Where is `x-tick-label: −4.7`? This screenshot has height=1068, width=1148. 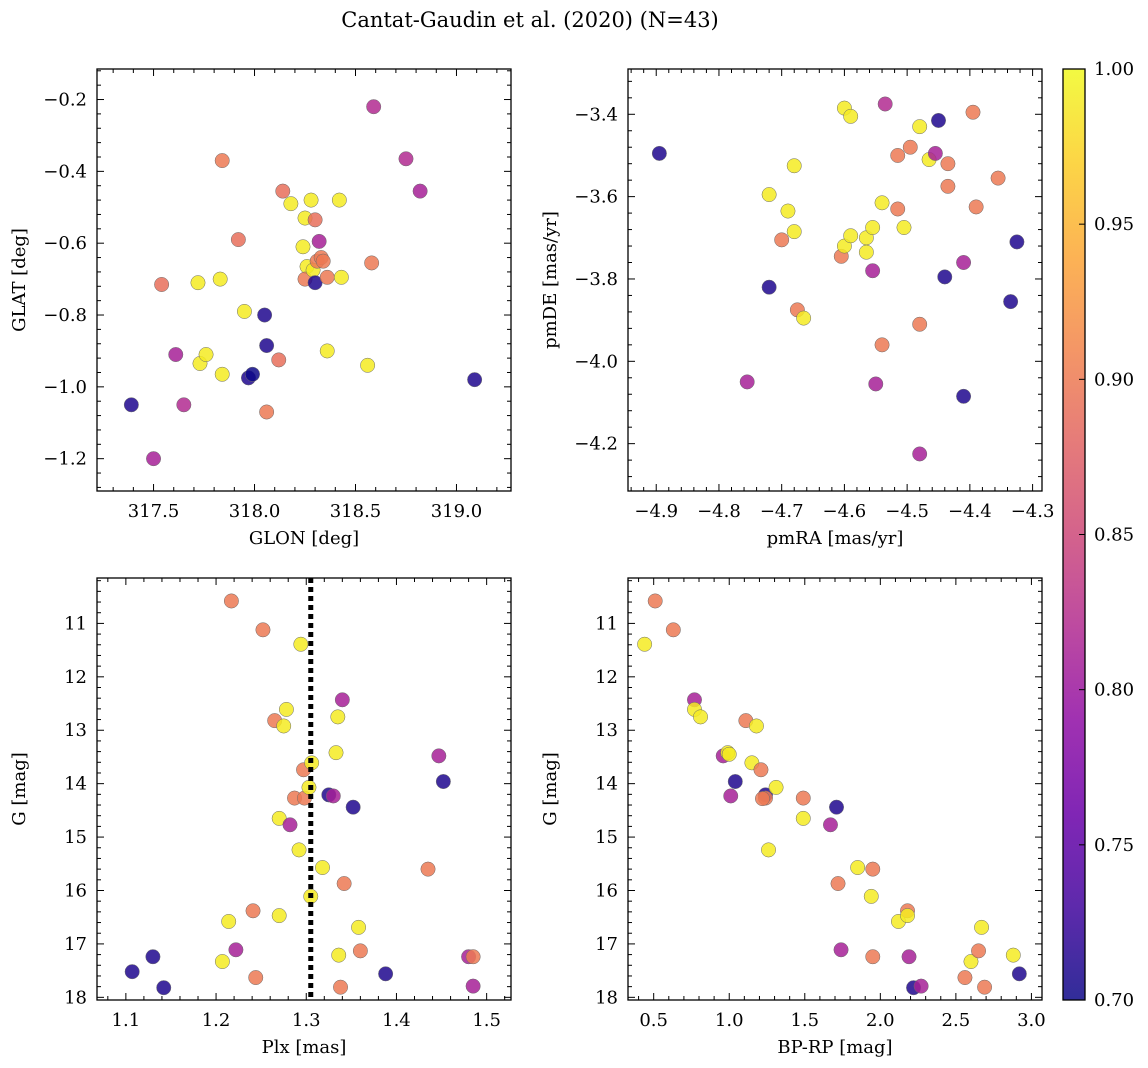
x-tick-label: −4.7 is located at coordinates (782, 511).